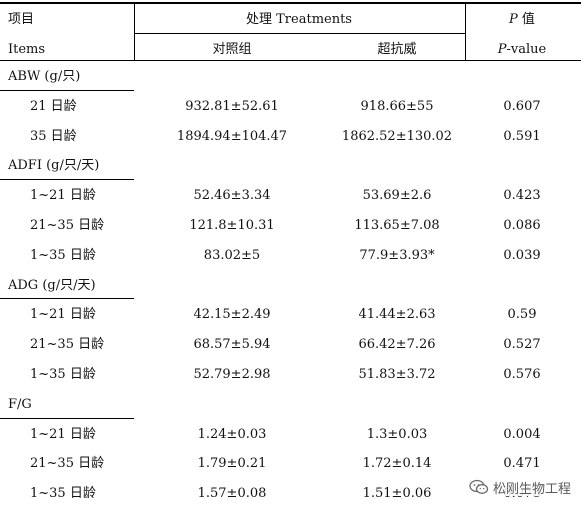  I want to click on control-value: 52.79±2.98, so click(232, 374).